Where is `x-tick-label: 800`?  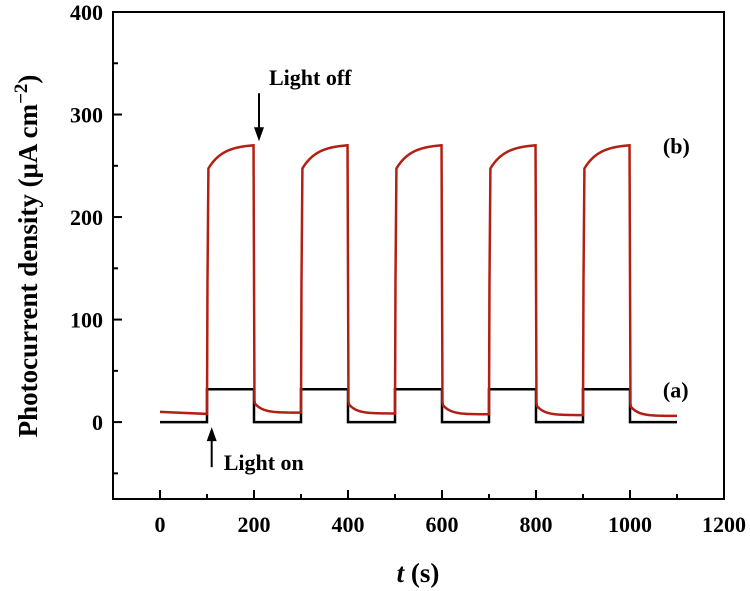
x-tick-label: 800 is located at coordinates (536, 524).